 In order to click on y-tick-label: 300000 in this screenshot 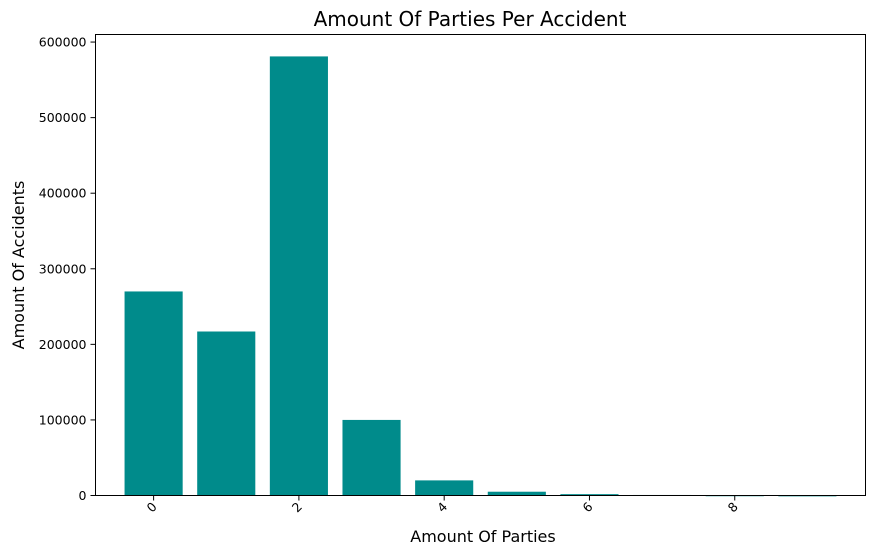, I will do `click(63, 268)`.